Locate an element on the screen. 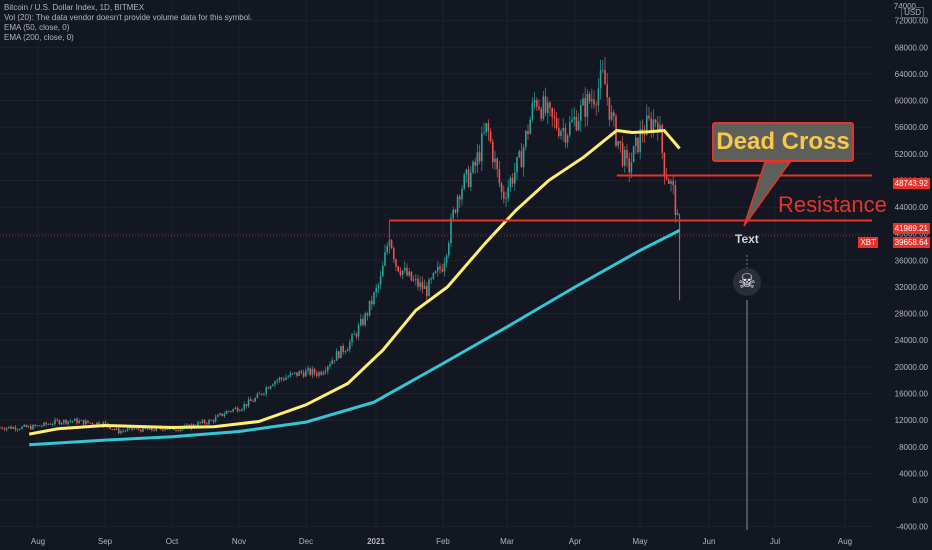 This screenshot has height=550, width=932. legend-ema50: EMA (50, close, 0) is located at coordinates (37, 27).